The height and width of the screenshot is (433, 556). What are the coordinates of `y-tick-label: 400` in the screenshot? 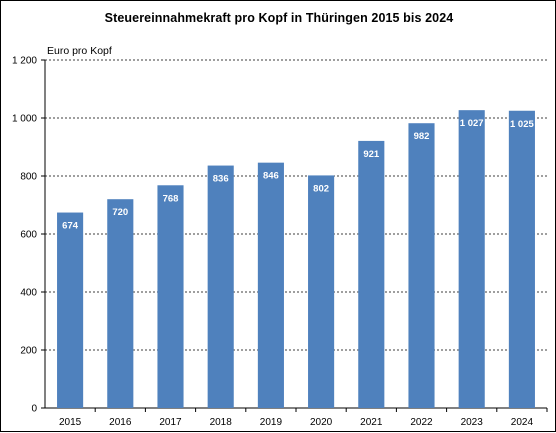 It's located at (28, 293).